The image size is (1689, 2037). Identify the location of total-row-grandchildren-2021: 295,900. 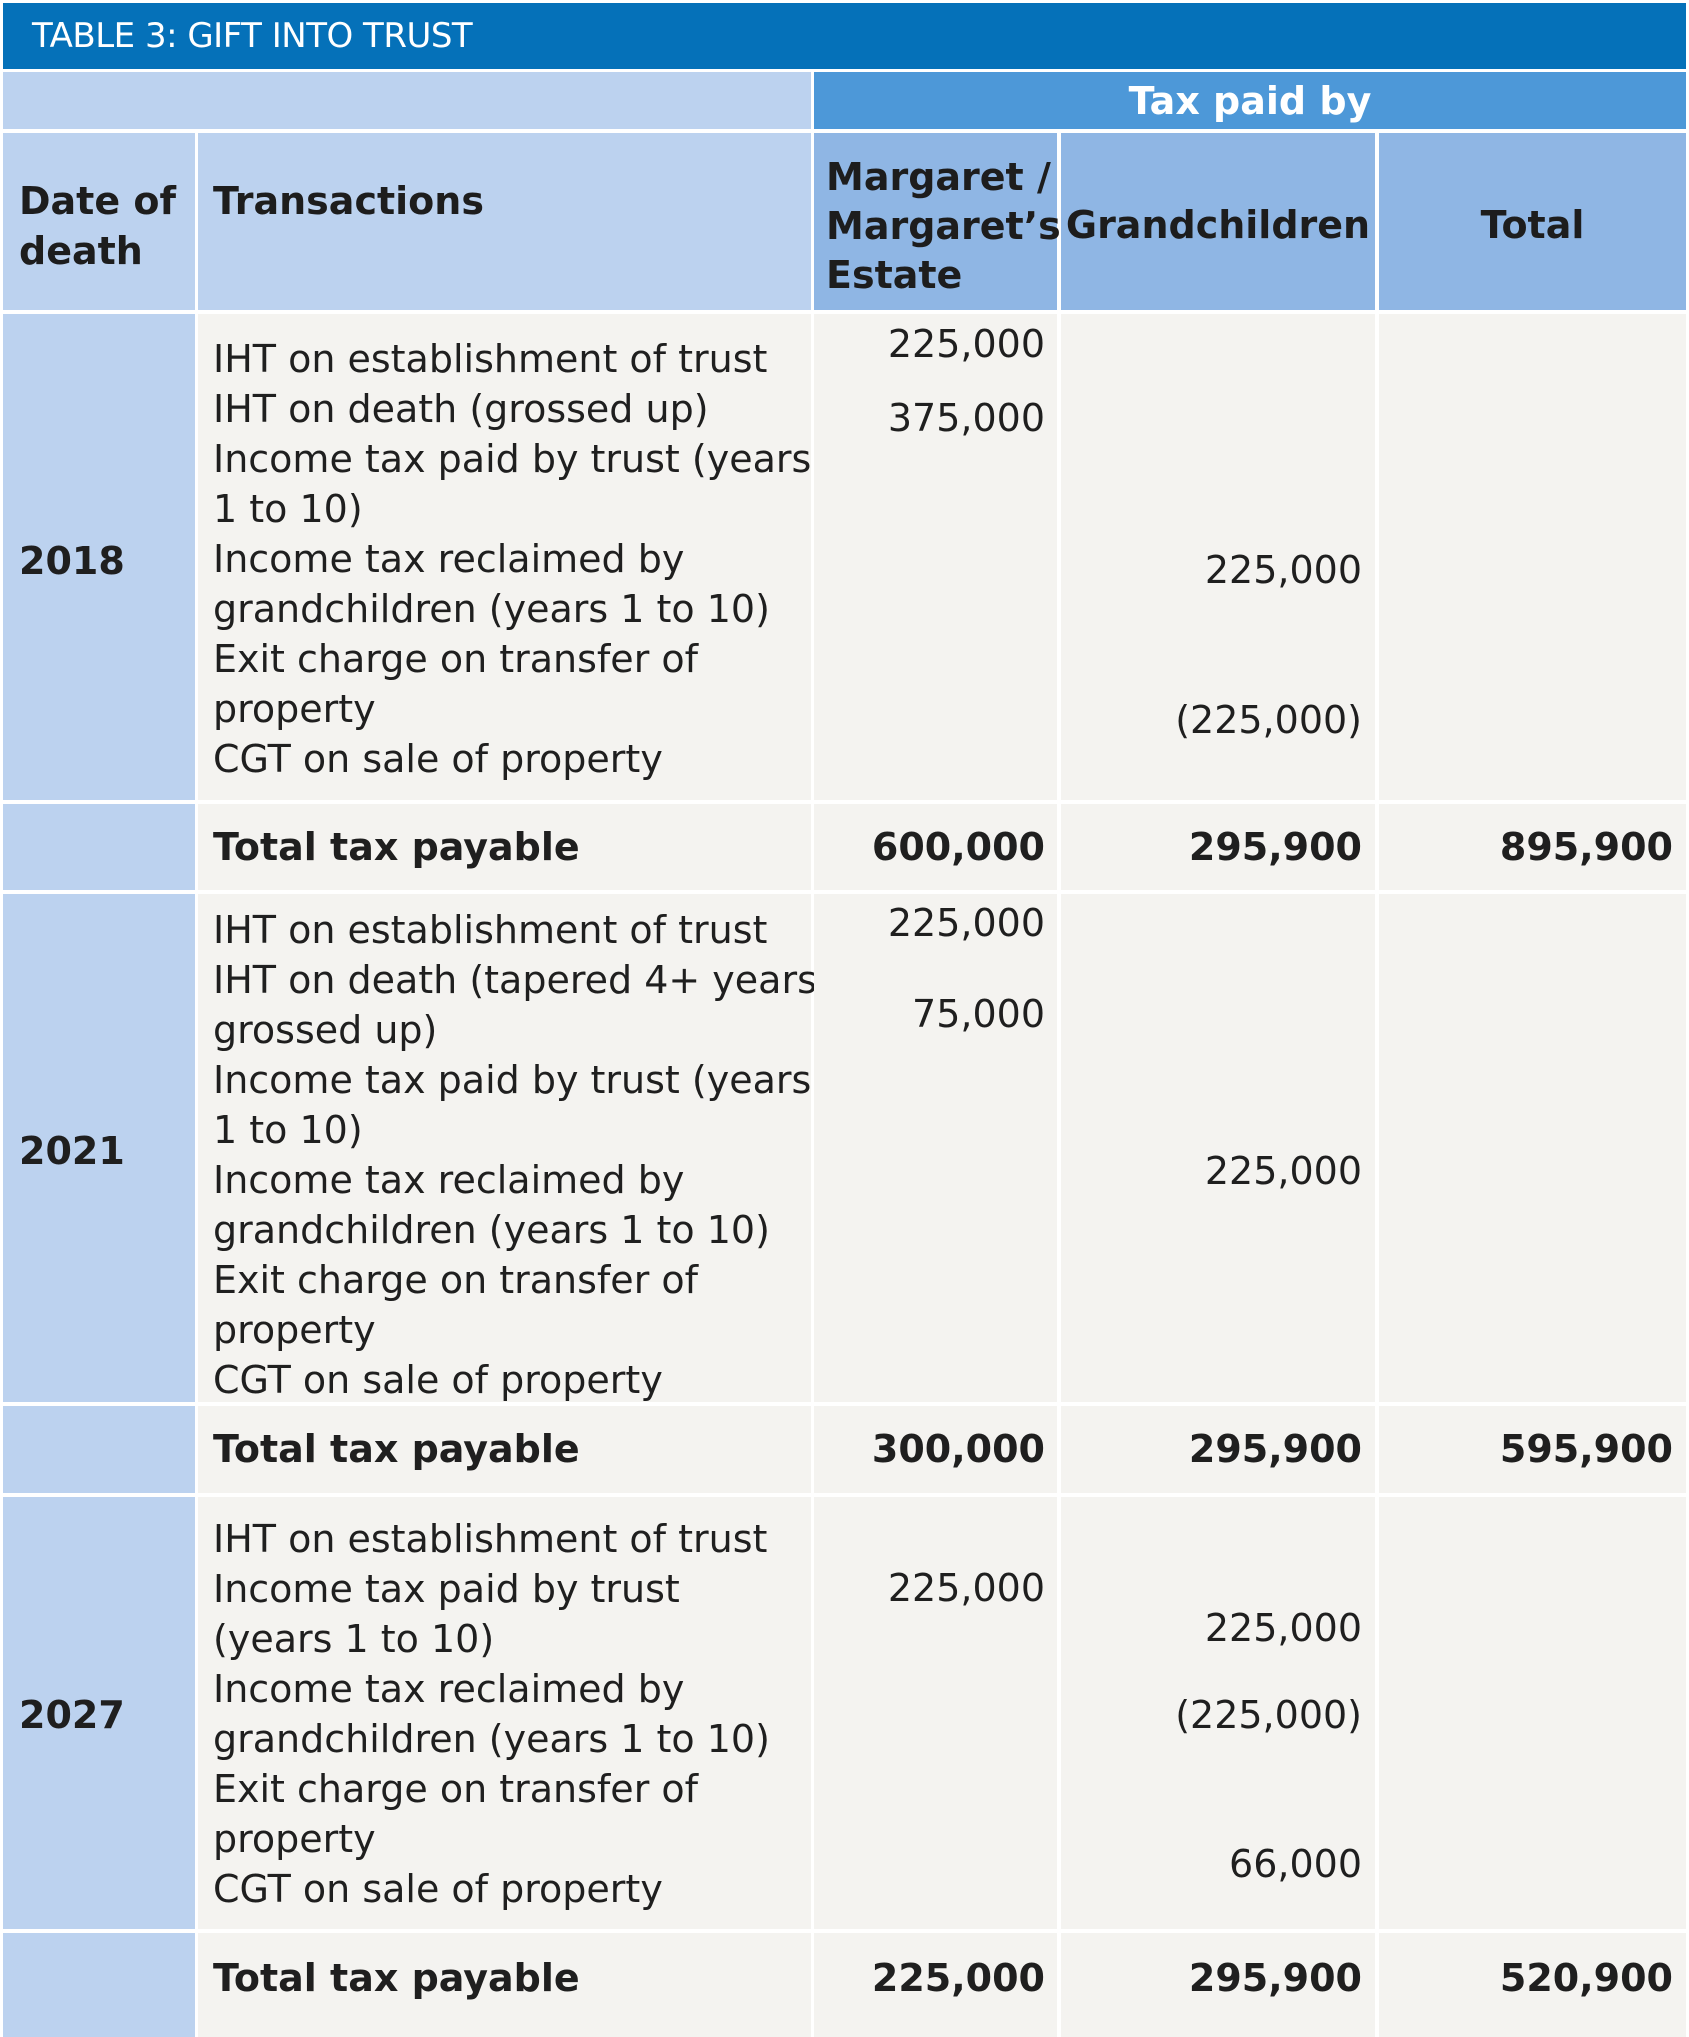
(1218, 1449).